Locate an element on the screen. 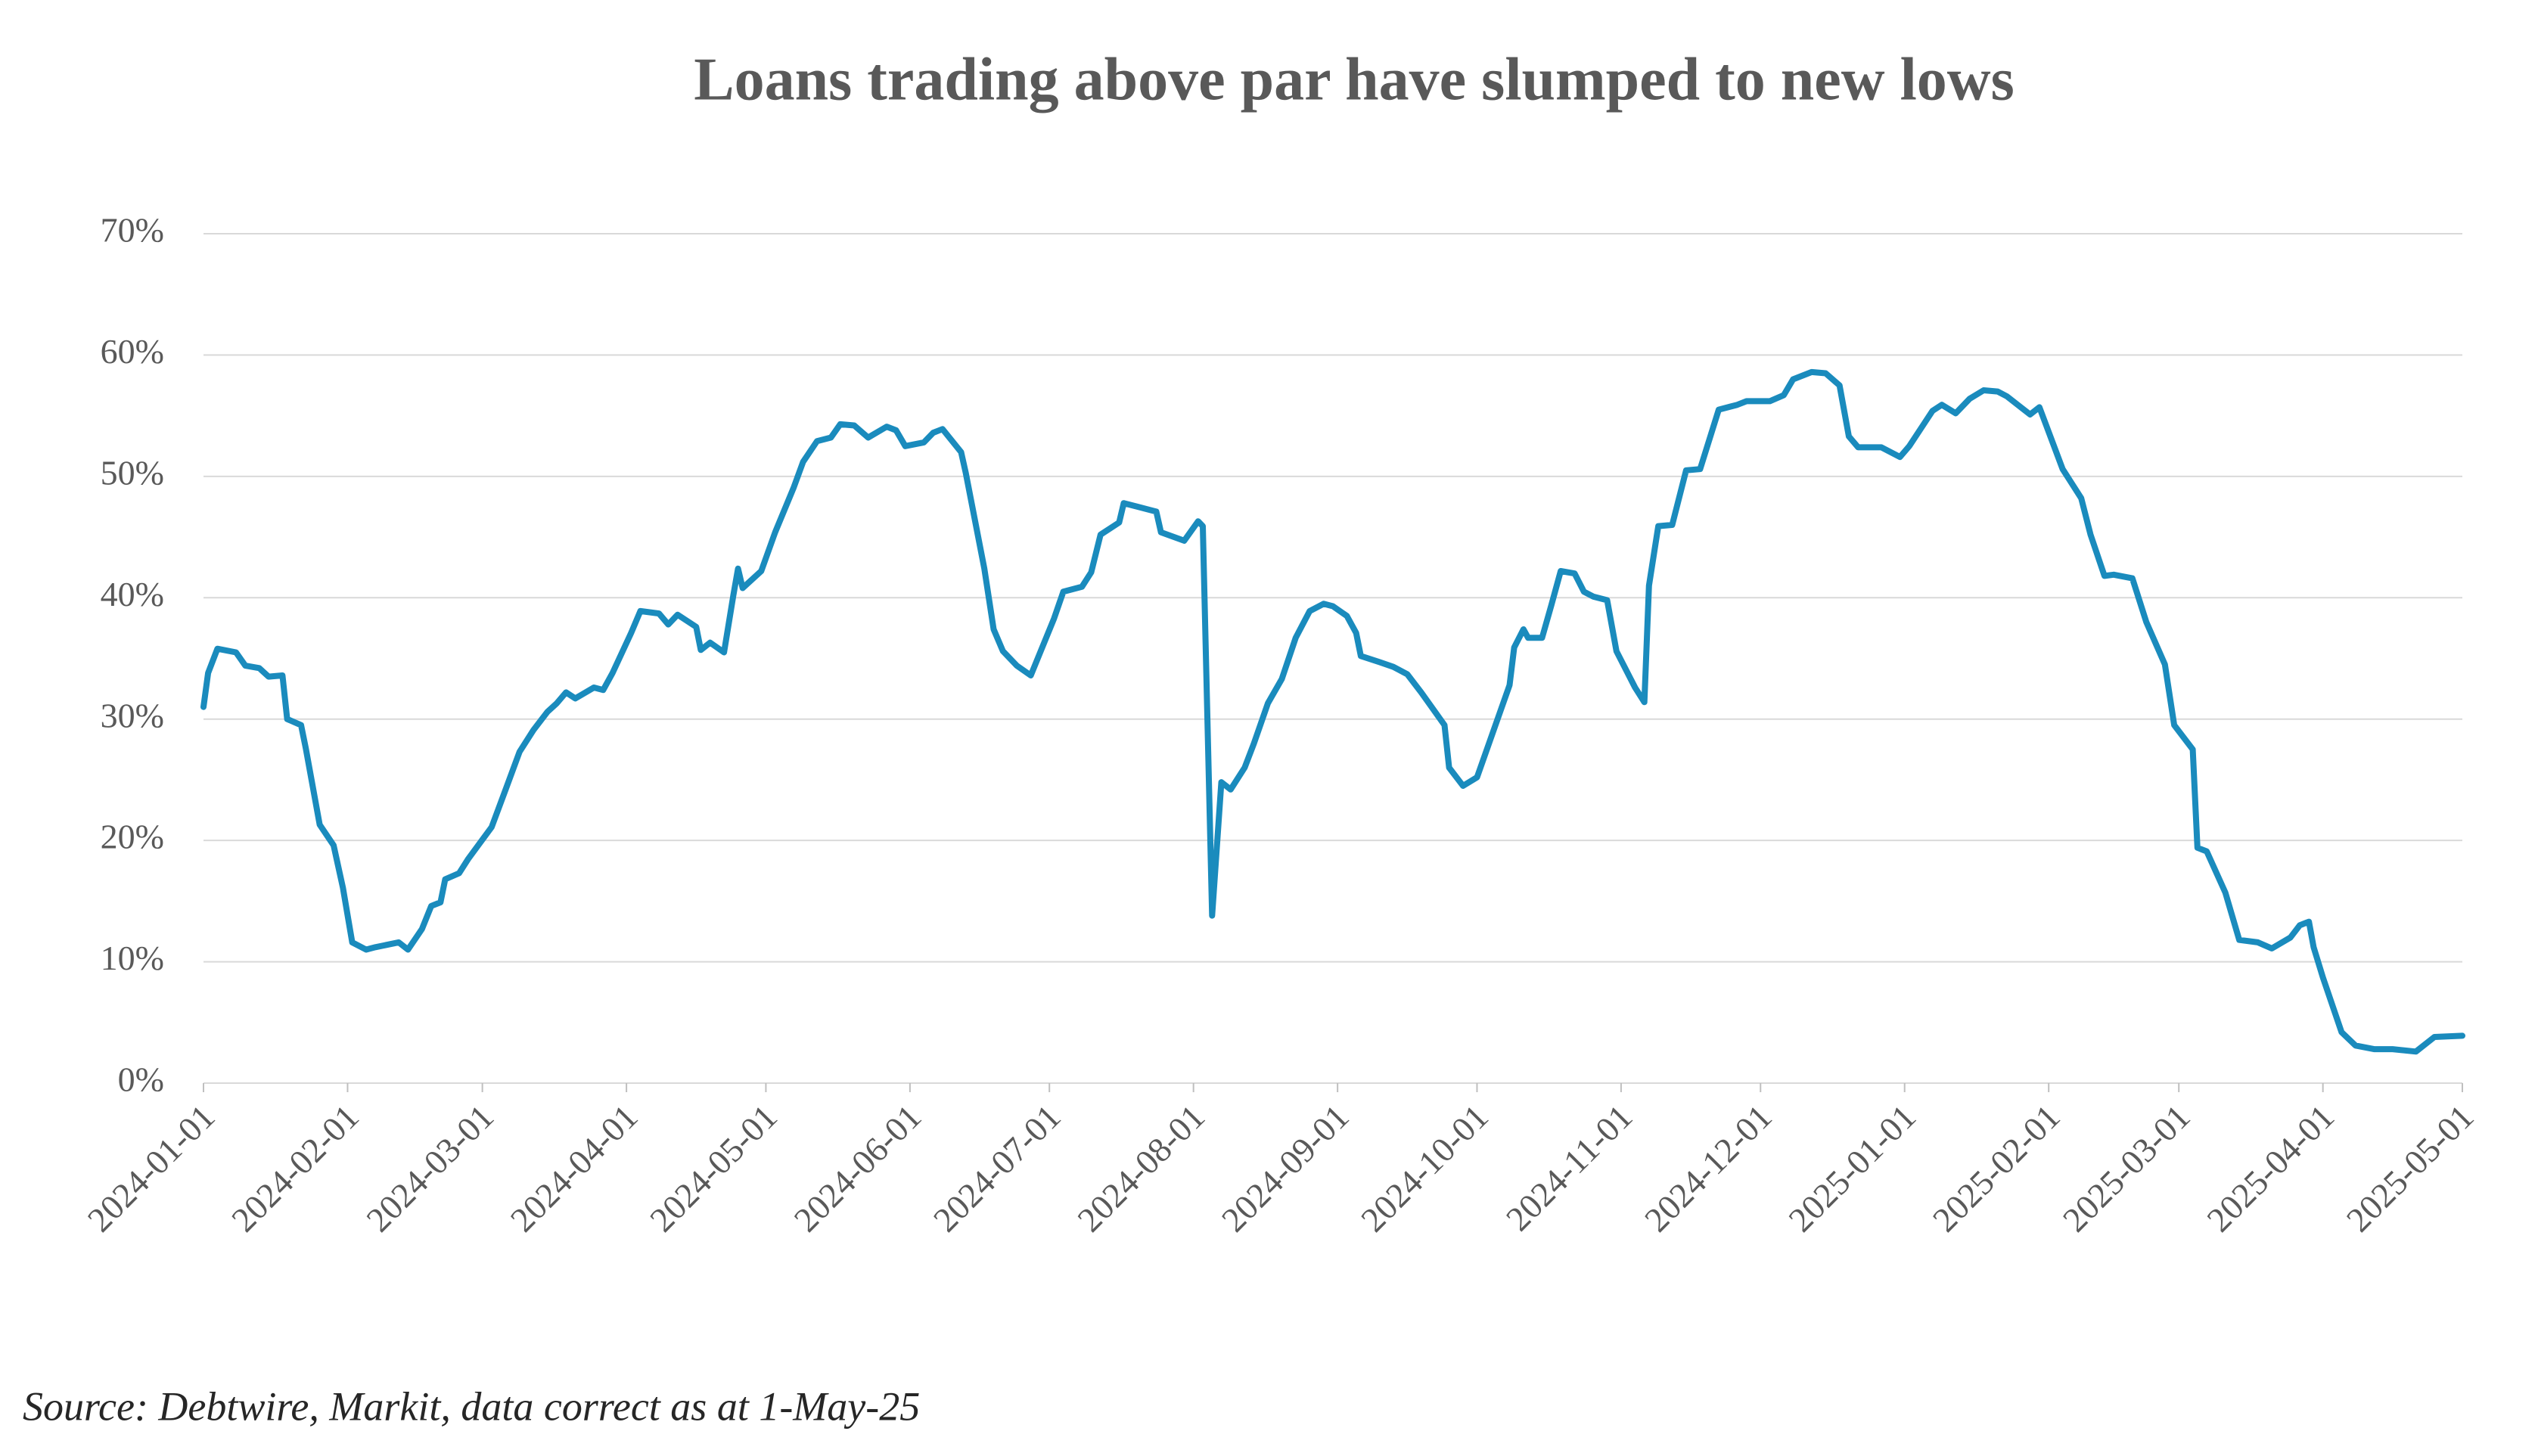  x-tick-label: 2024-03-01 is located at coordinates (430, 1168).